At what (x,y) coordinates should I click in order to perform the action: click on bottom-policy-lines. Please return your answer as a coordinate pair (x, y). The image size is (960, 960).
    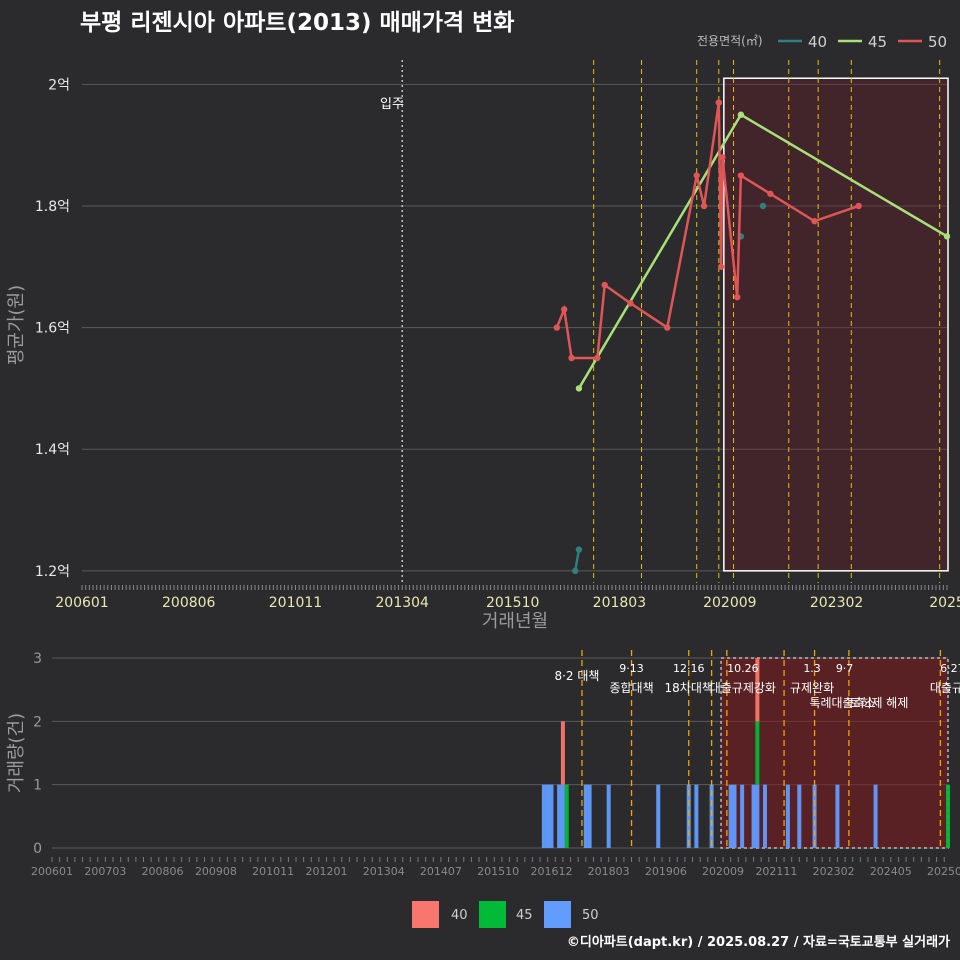
    Looking at the image, I should click on (761, 749).